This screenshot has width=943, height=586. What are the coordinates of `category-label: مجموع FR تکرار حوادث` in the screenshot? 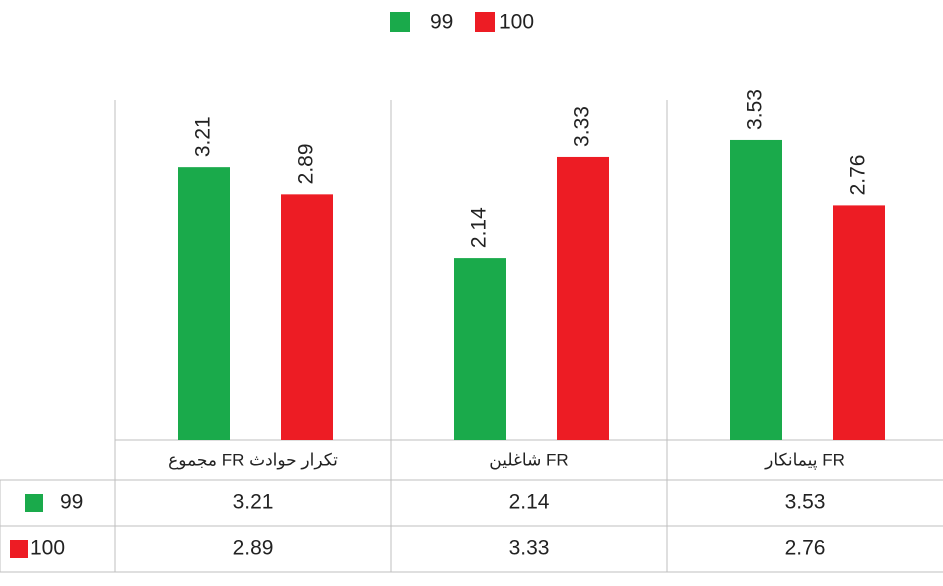 It's located at (253, 460).